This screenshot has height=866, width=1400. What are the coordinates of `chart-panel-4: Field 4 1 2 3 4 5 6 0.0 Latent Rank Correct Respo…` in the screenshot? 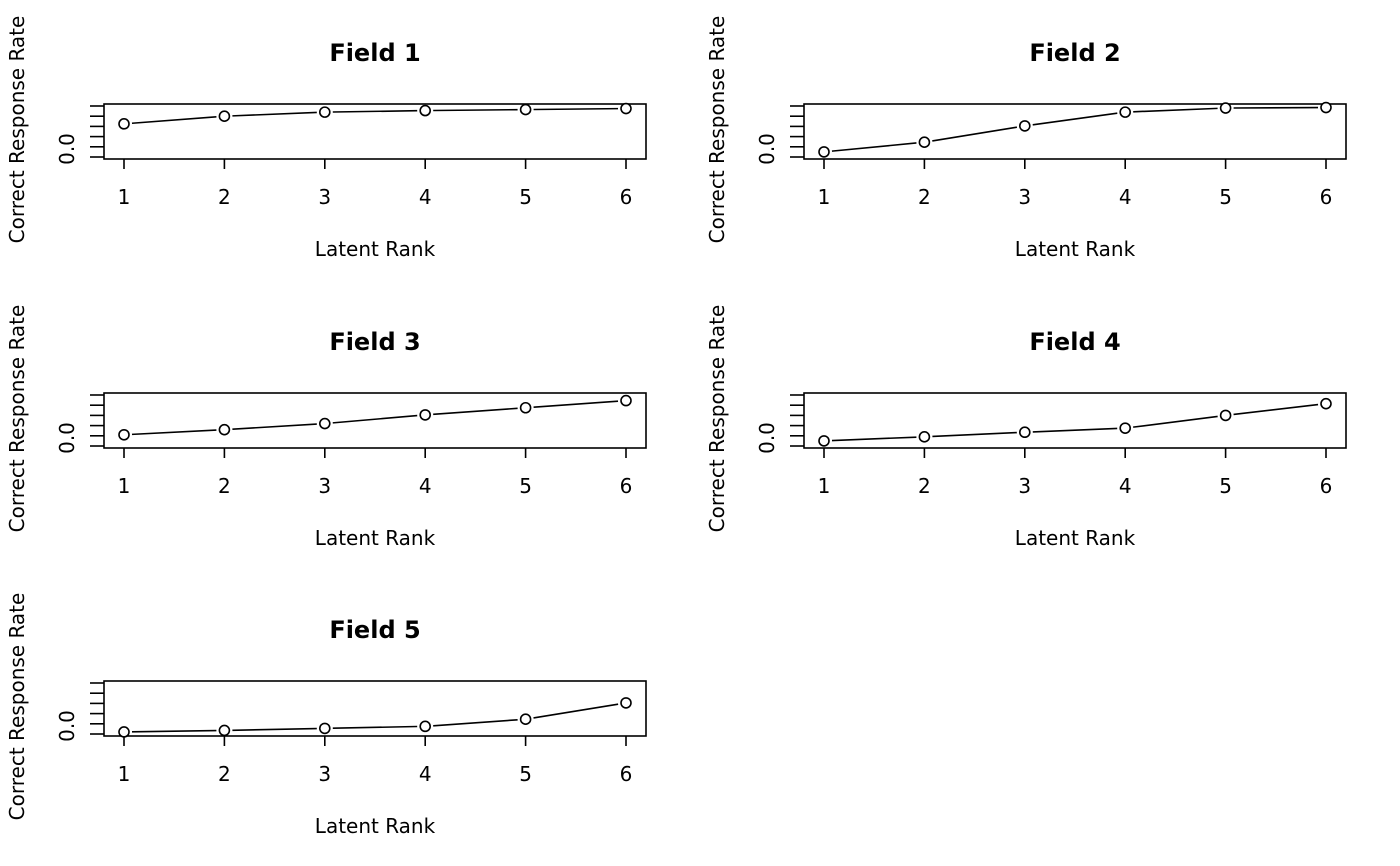 It's located at (1026, 427).